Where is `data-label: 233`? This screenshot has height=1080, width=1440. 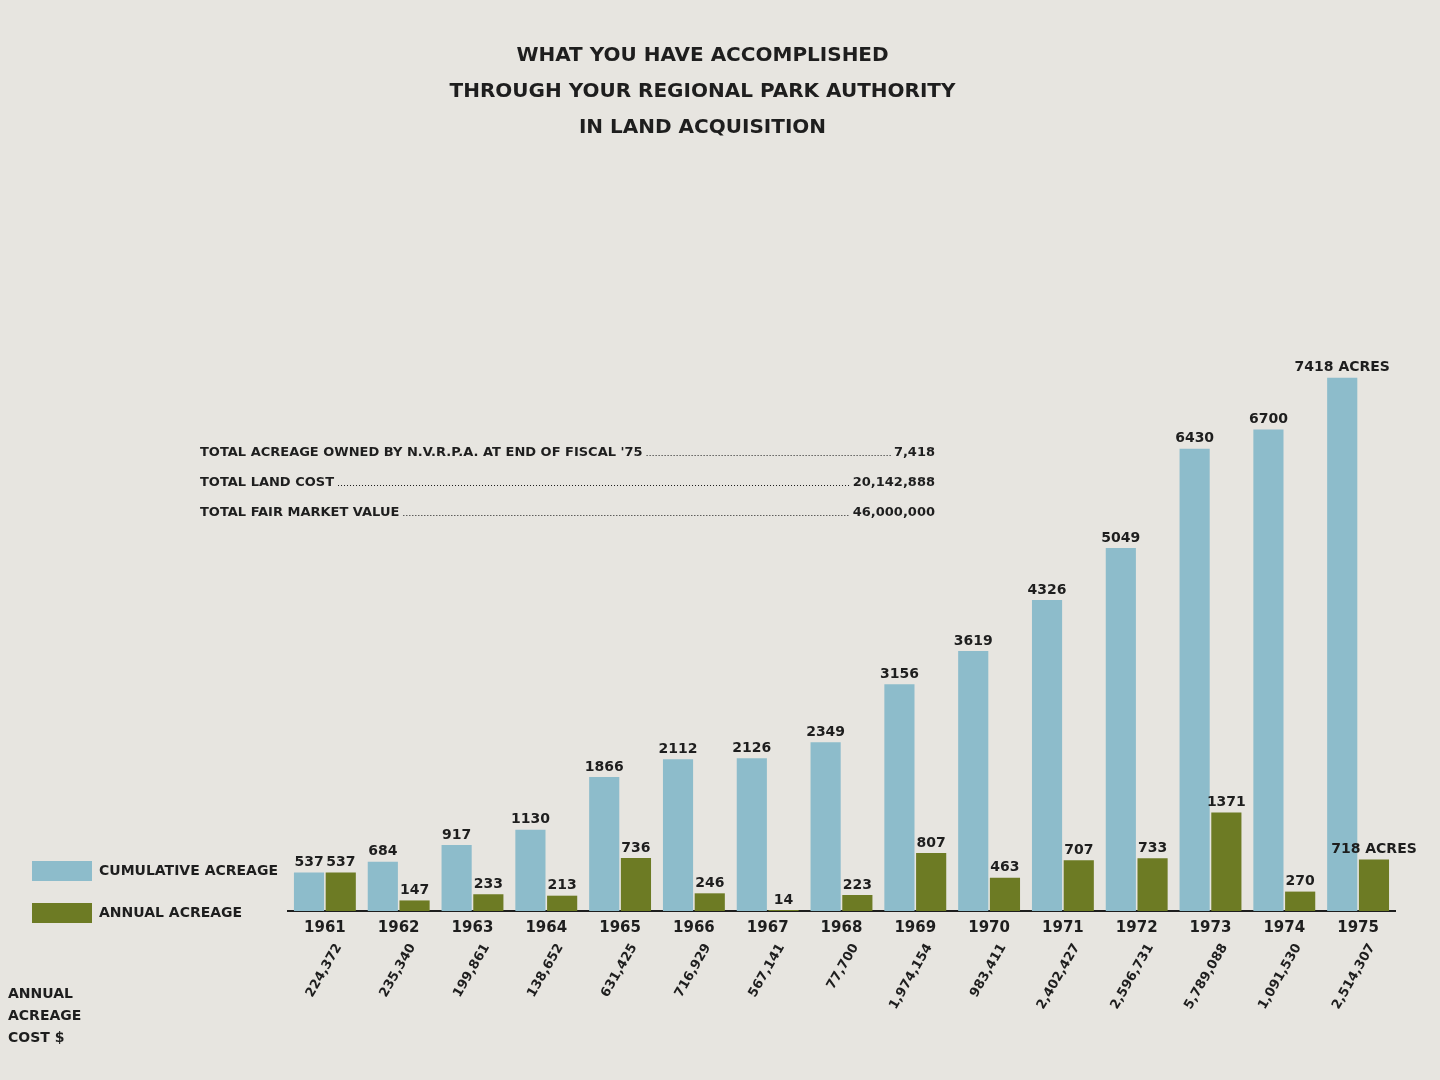
data-label: 233 is located at coordinates (488, 882).